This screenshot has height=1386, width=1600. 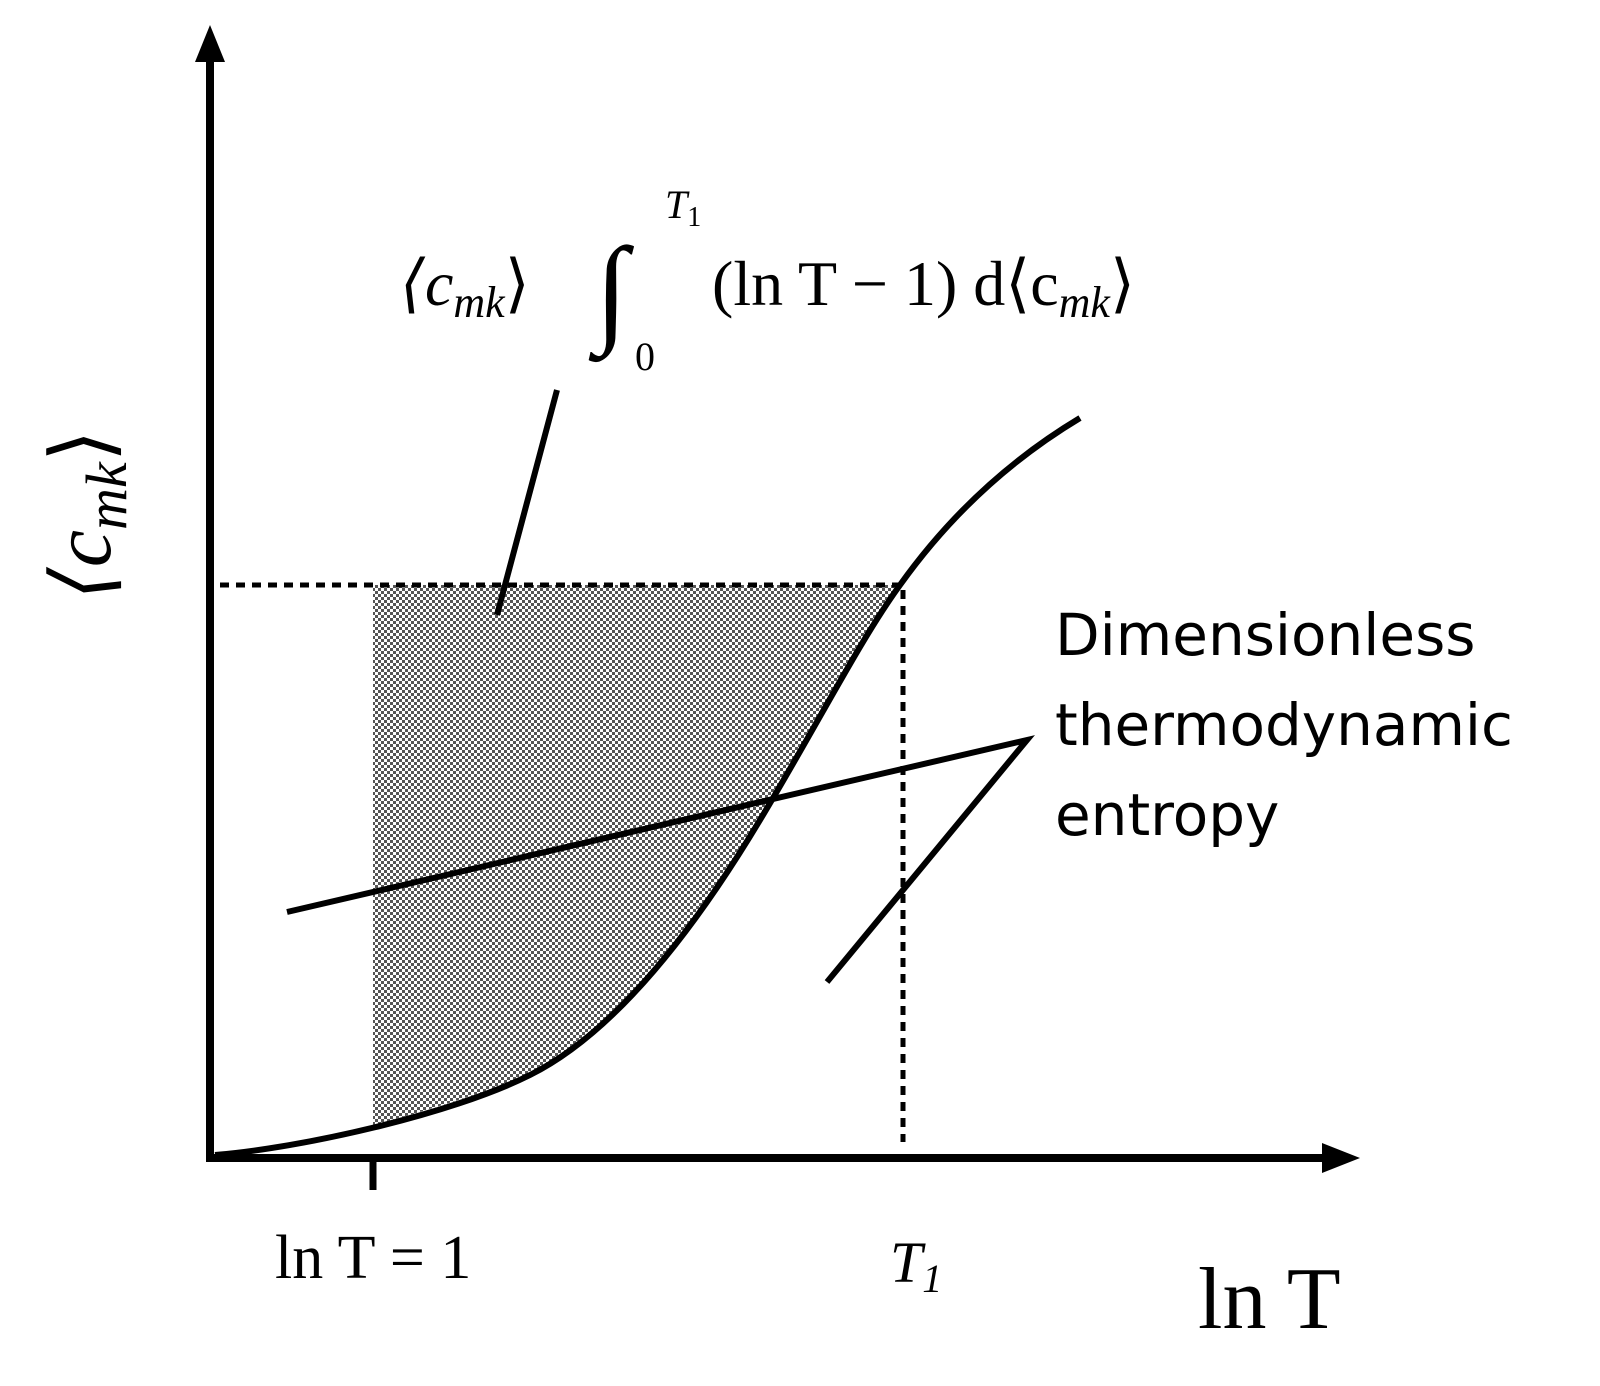 I want to click on label-part: ⟩, so click(x=82, y=446).